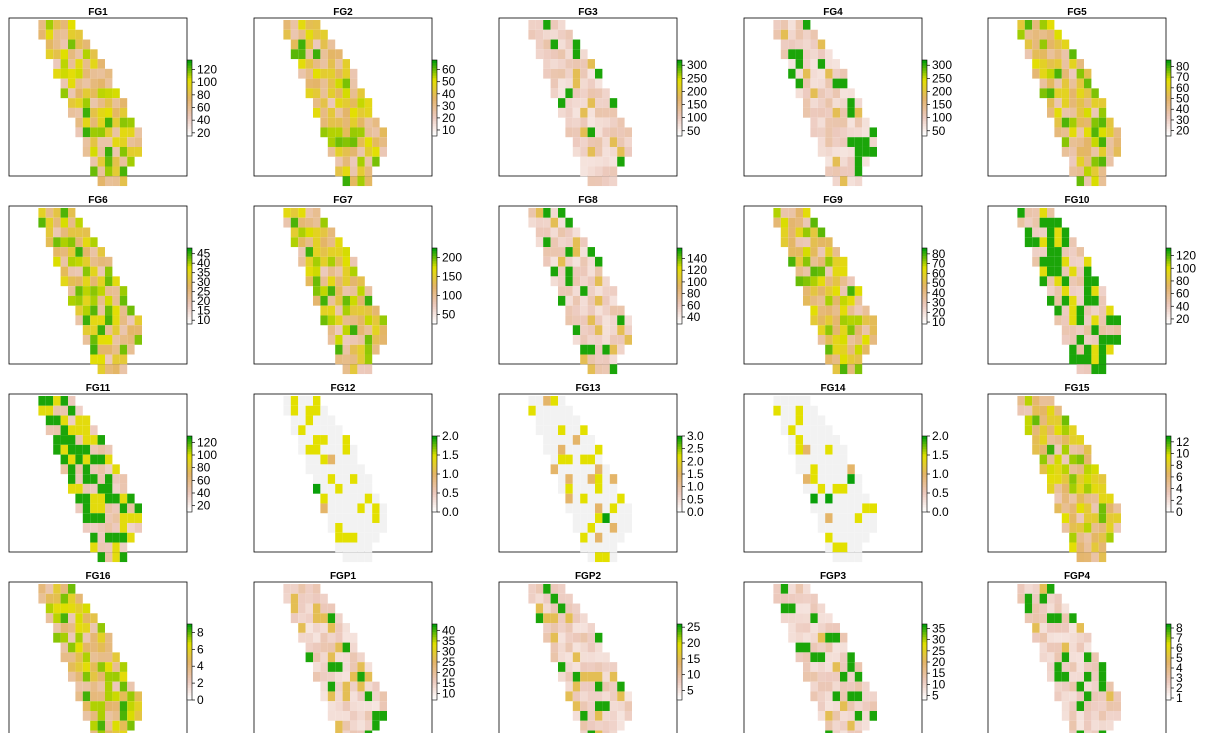 This screenshot has height=733, width=1215. I want to click on legend-tick-label: 250, so click(697, 78).